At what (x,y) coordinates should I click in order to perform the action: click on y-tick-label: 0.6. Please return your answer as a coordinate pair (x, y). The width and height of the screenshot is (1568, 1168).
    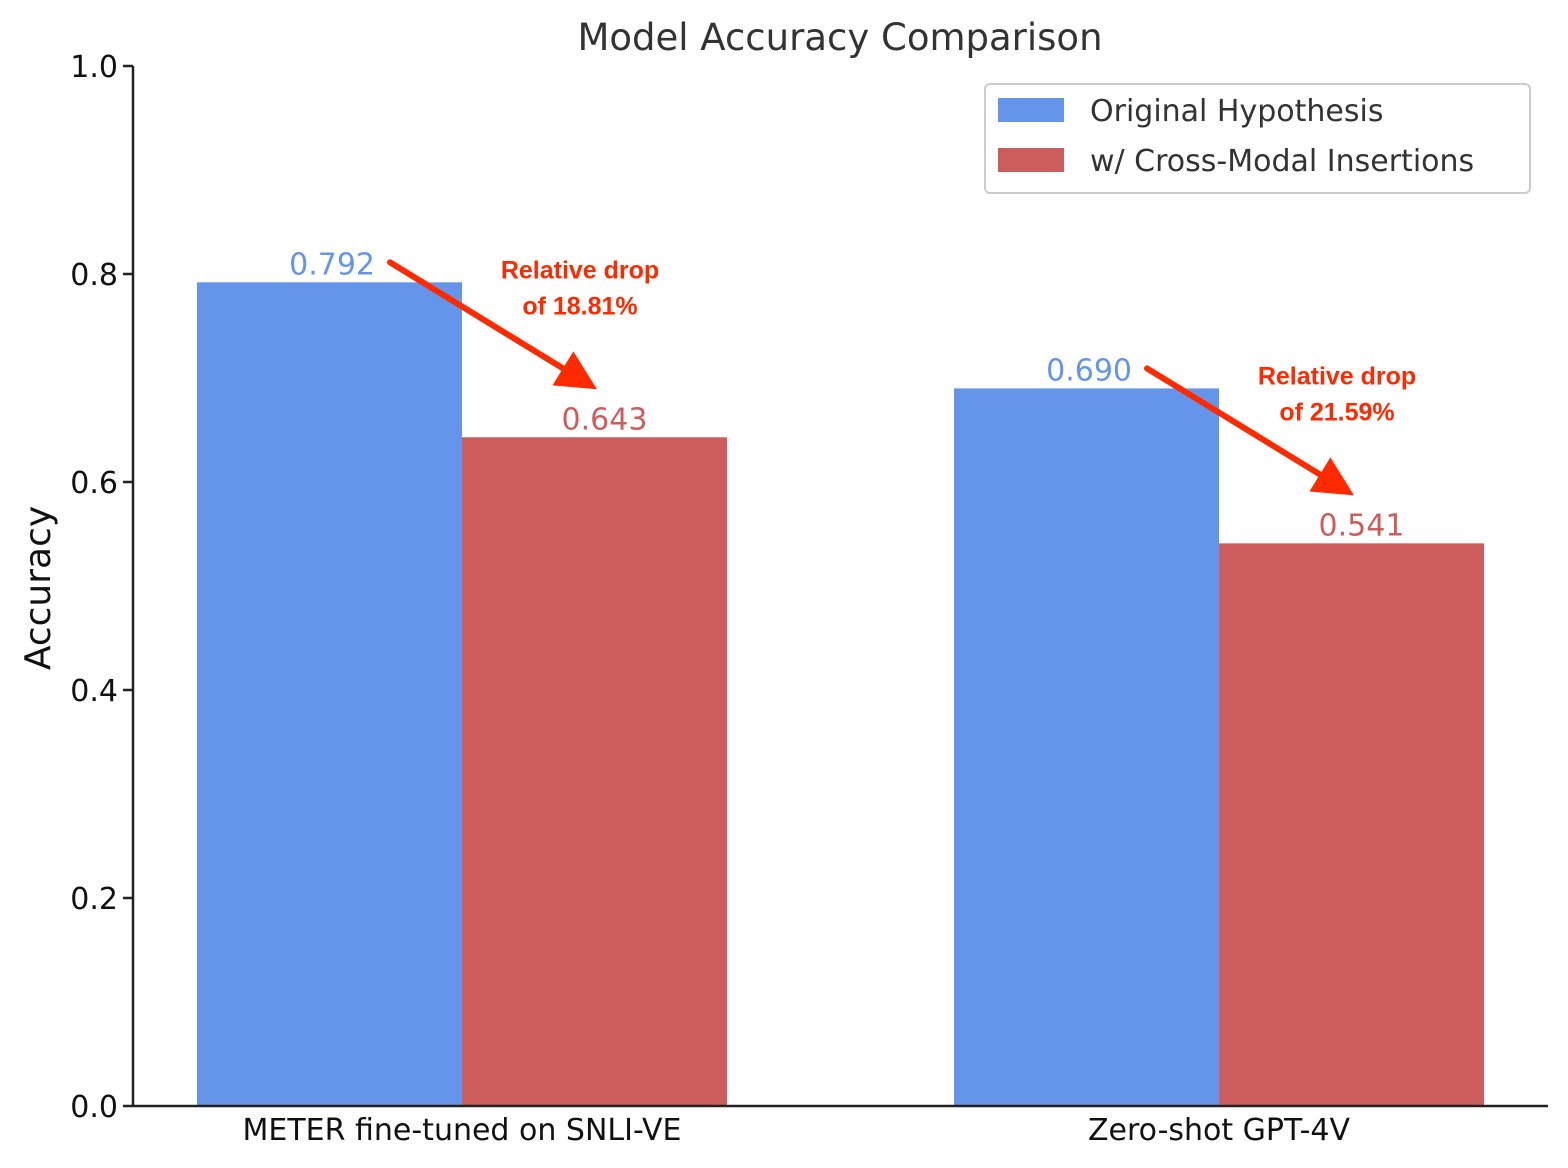
    Looking at the image, I should click on (94, 483).